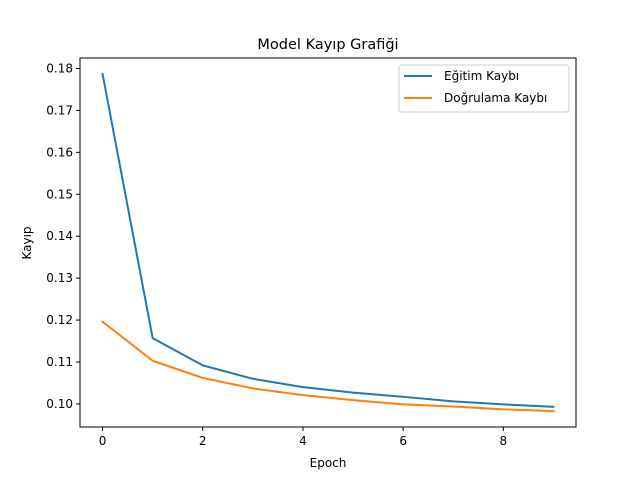  Describe the element at coordinates (59, 110) in the screenshot. I see `y-tick-label: 0.17` at that location.